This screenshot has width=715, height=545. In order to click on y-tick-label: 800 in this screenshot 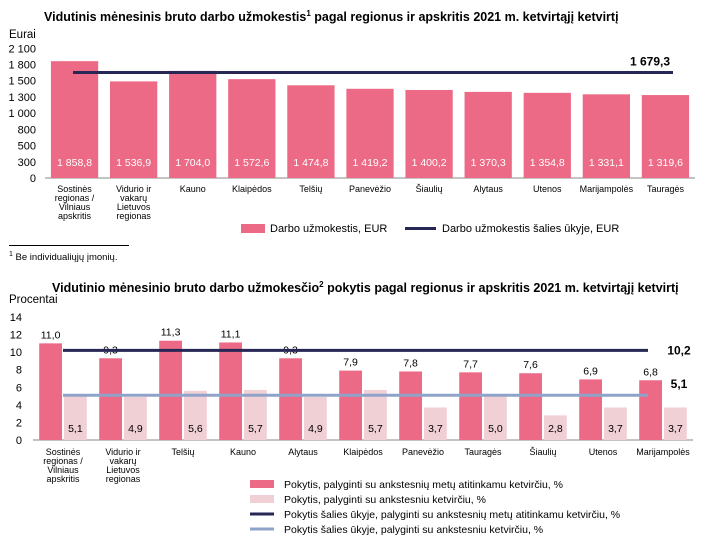, I will do `click(27, 130)`.